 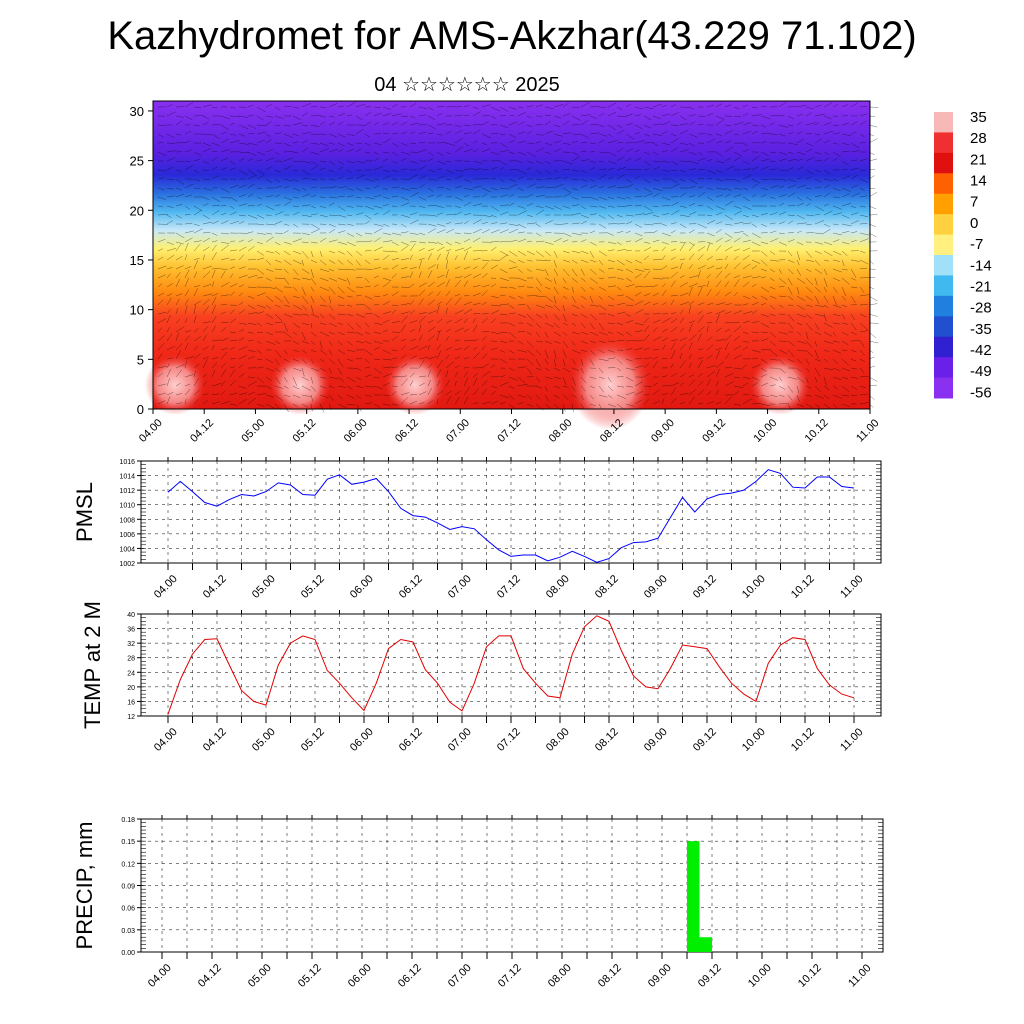 What do you see at coordinates (84, 886) in the screenshot?
I see `y-axis-label: PRECIP, mm` at bounding box center [84, 886].